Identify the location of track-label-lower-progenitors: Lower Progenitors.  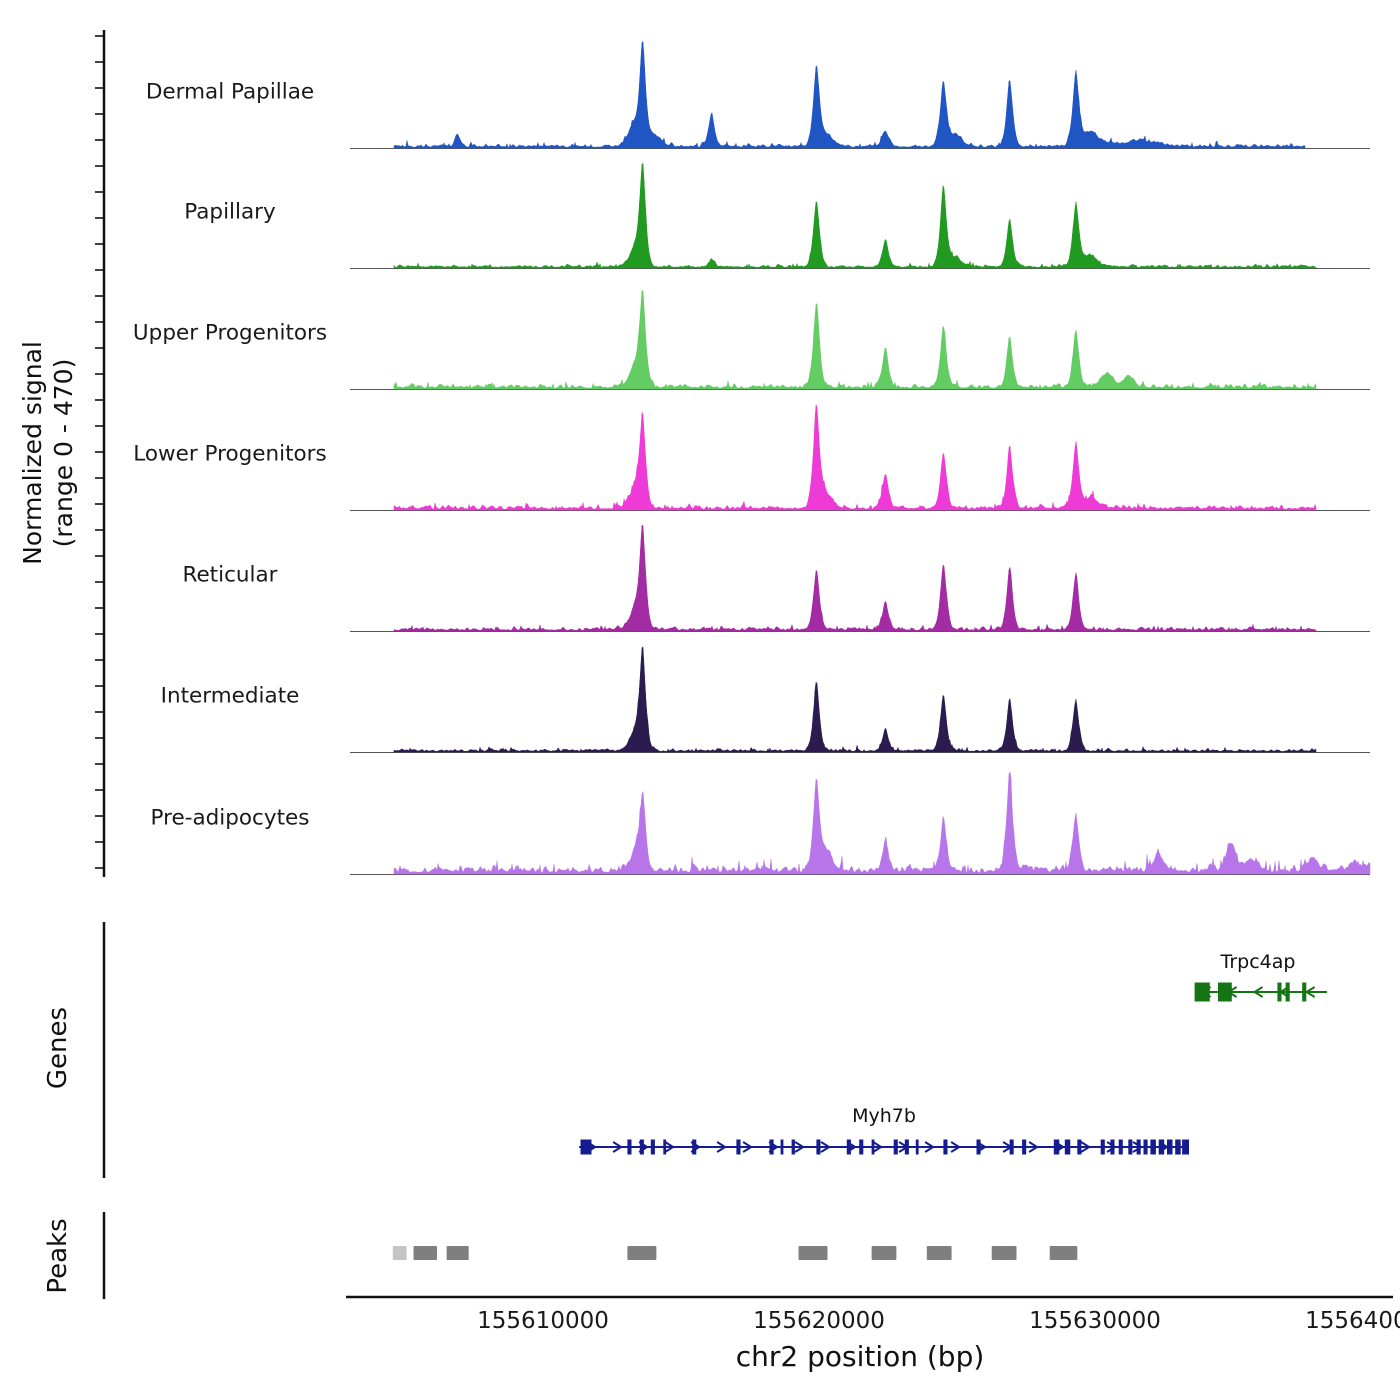
(230, 454).